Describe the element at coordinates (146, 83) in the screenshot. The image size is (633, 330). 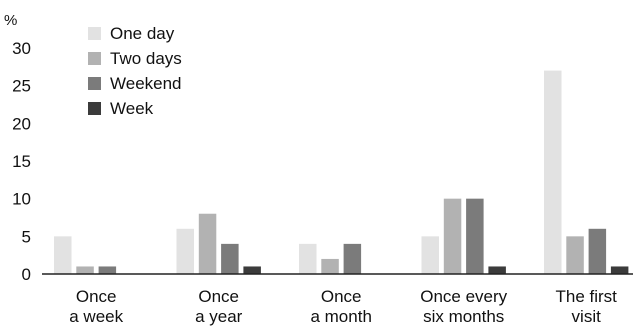
I see `legend-label: Weekend` at that location.